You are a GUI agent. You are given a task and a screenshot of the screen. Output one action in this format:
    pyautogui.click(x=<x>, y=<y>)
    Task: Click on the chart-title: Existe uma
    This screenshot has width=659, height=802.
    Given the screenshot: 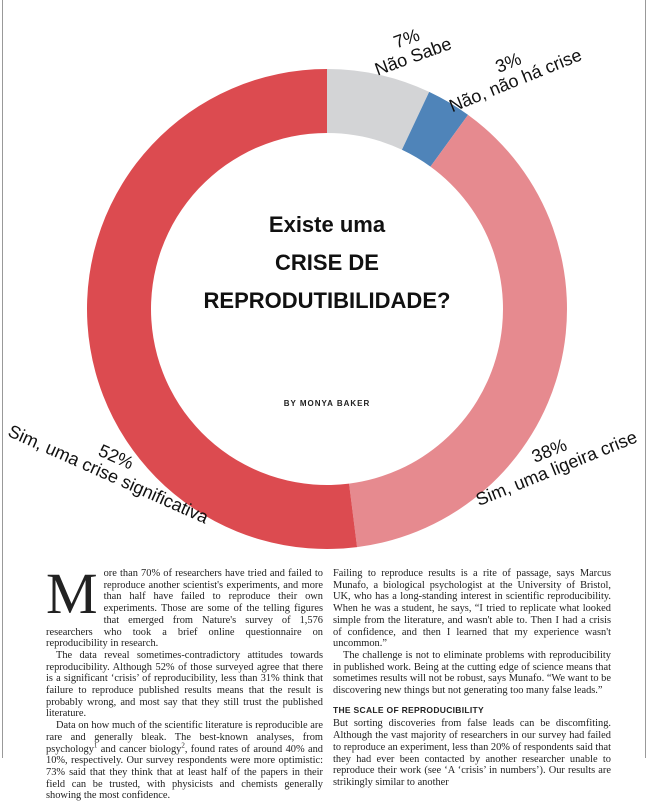 What is the action you would take?
    pyautogui.click(x=327, y=224)
    